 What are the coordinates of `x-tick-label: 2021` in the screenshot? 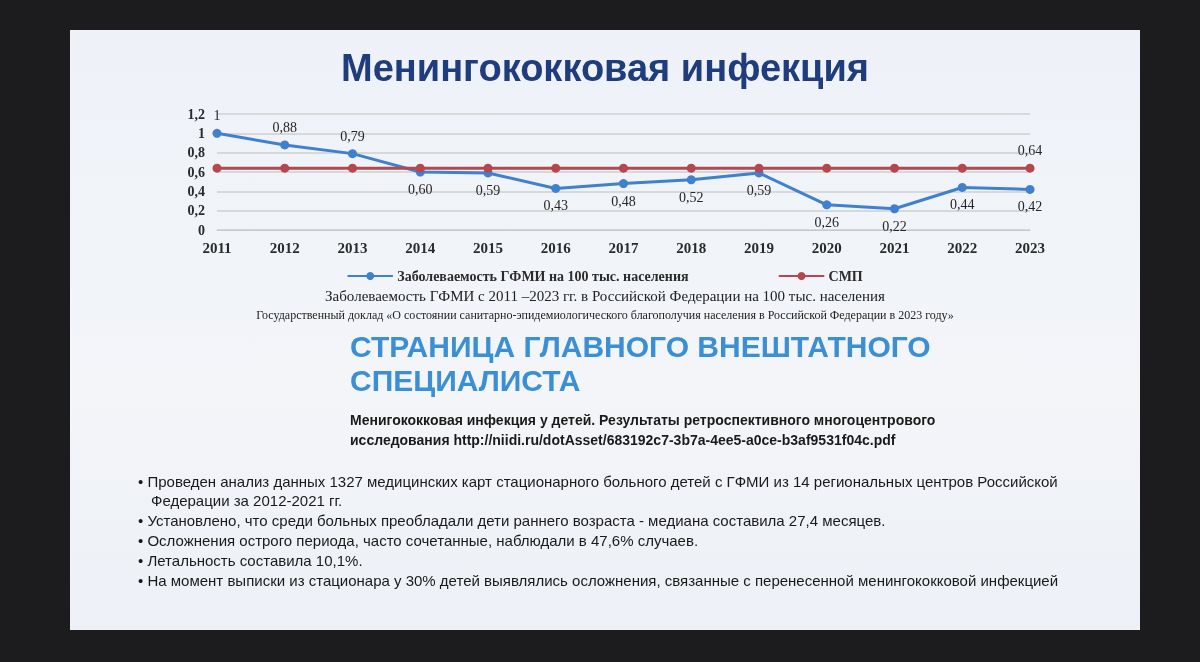 It's located at (894, 247).